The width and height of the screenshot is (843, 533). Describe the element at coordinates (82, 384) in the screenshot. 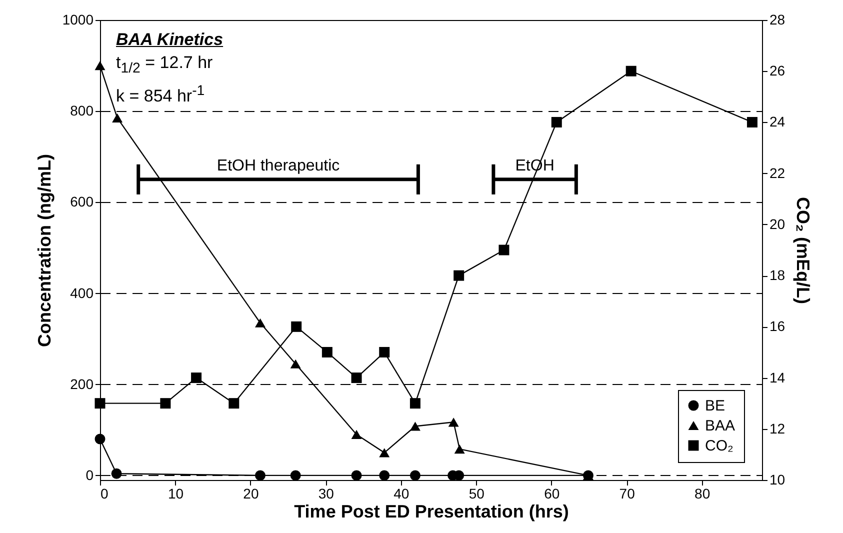

I see `y-tick-label: 200` at that location.